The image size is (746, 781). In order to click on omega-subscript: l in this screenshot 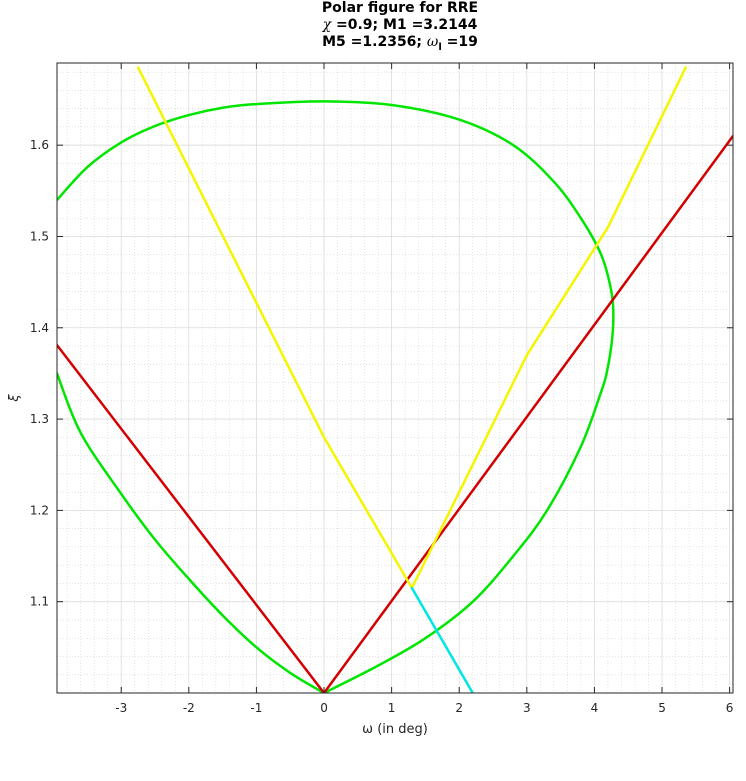, I will do `click(440, 47)`.